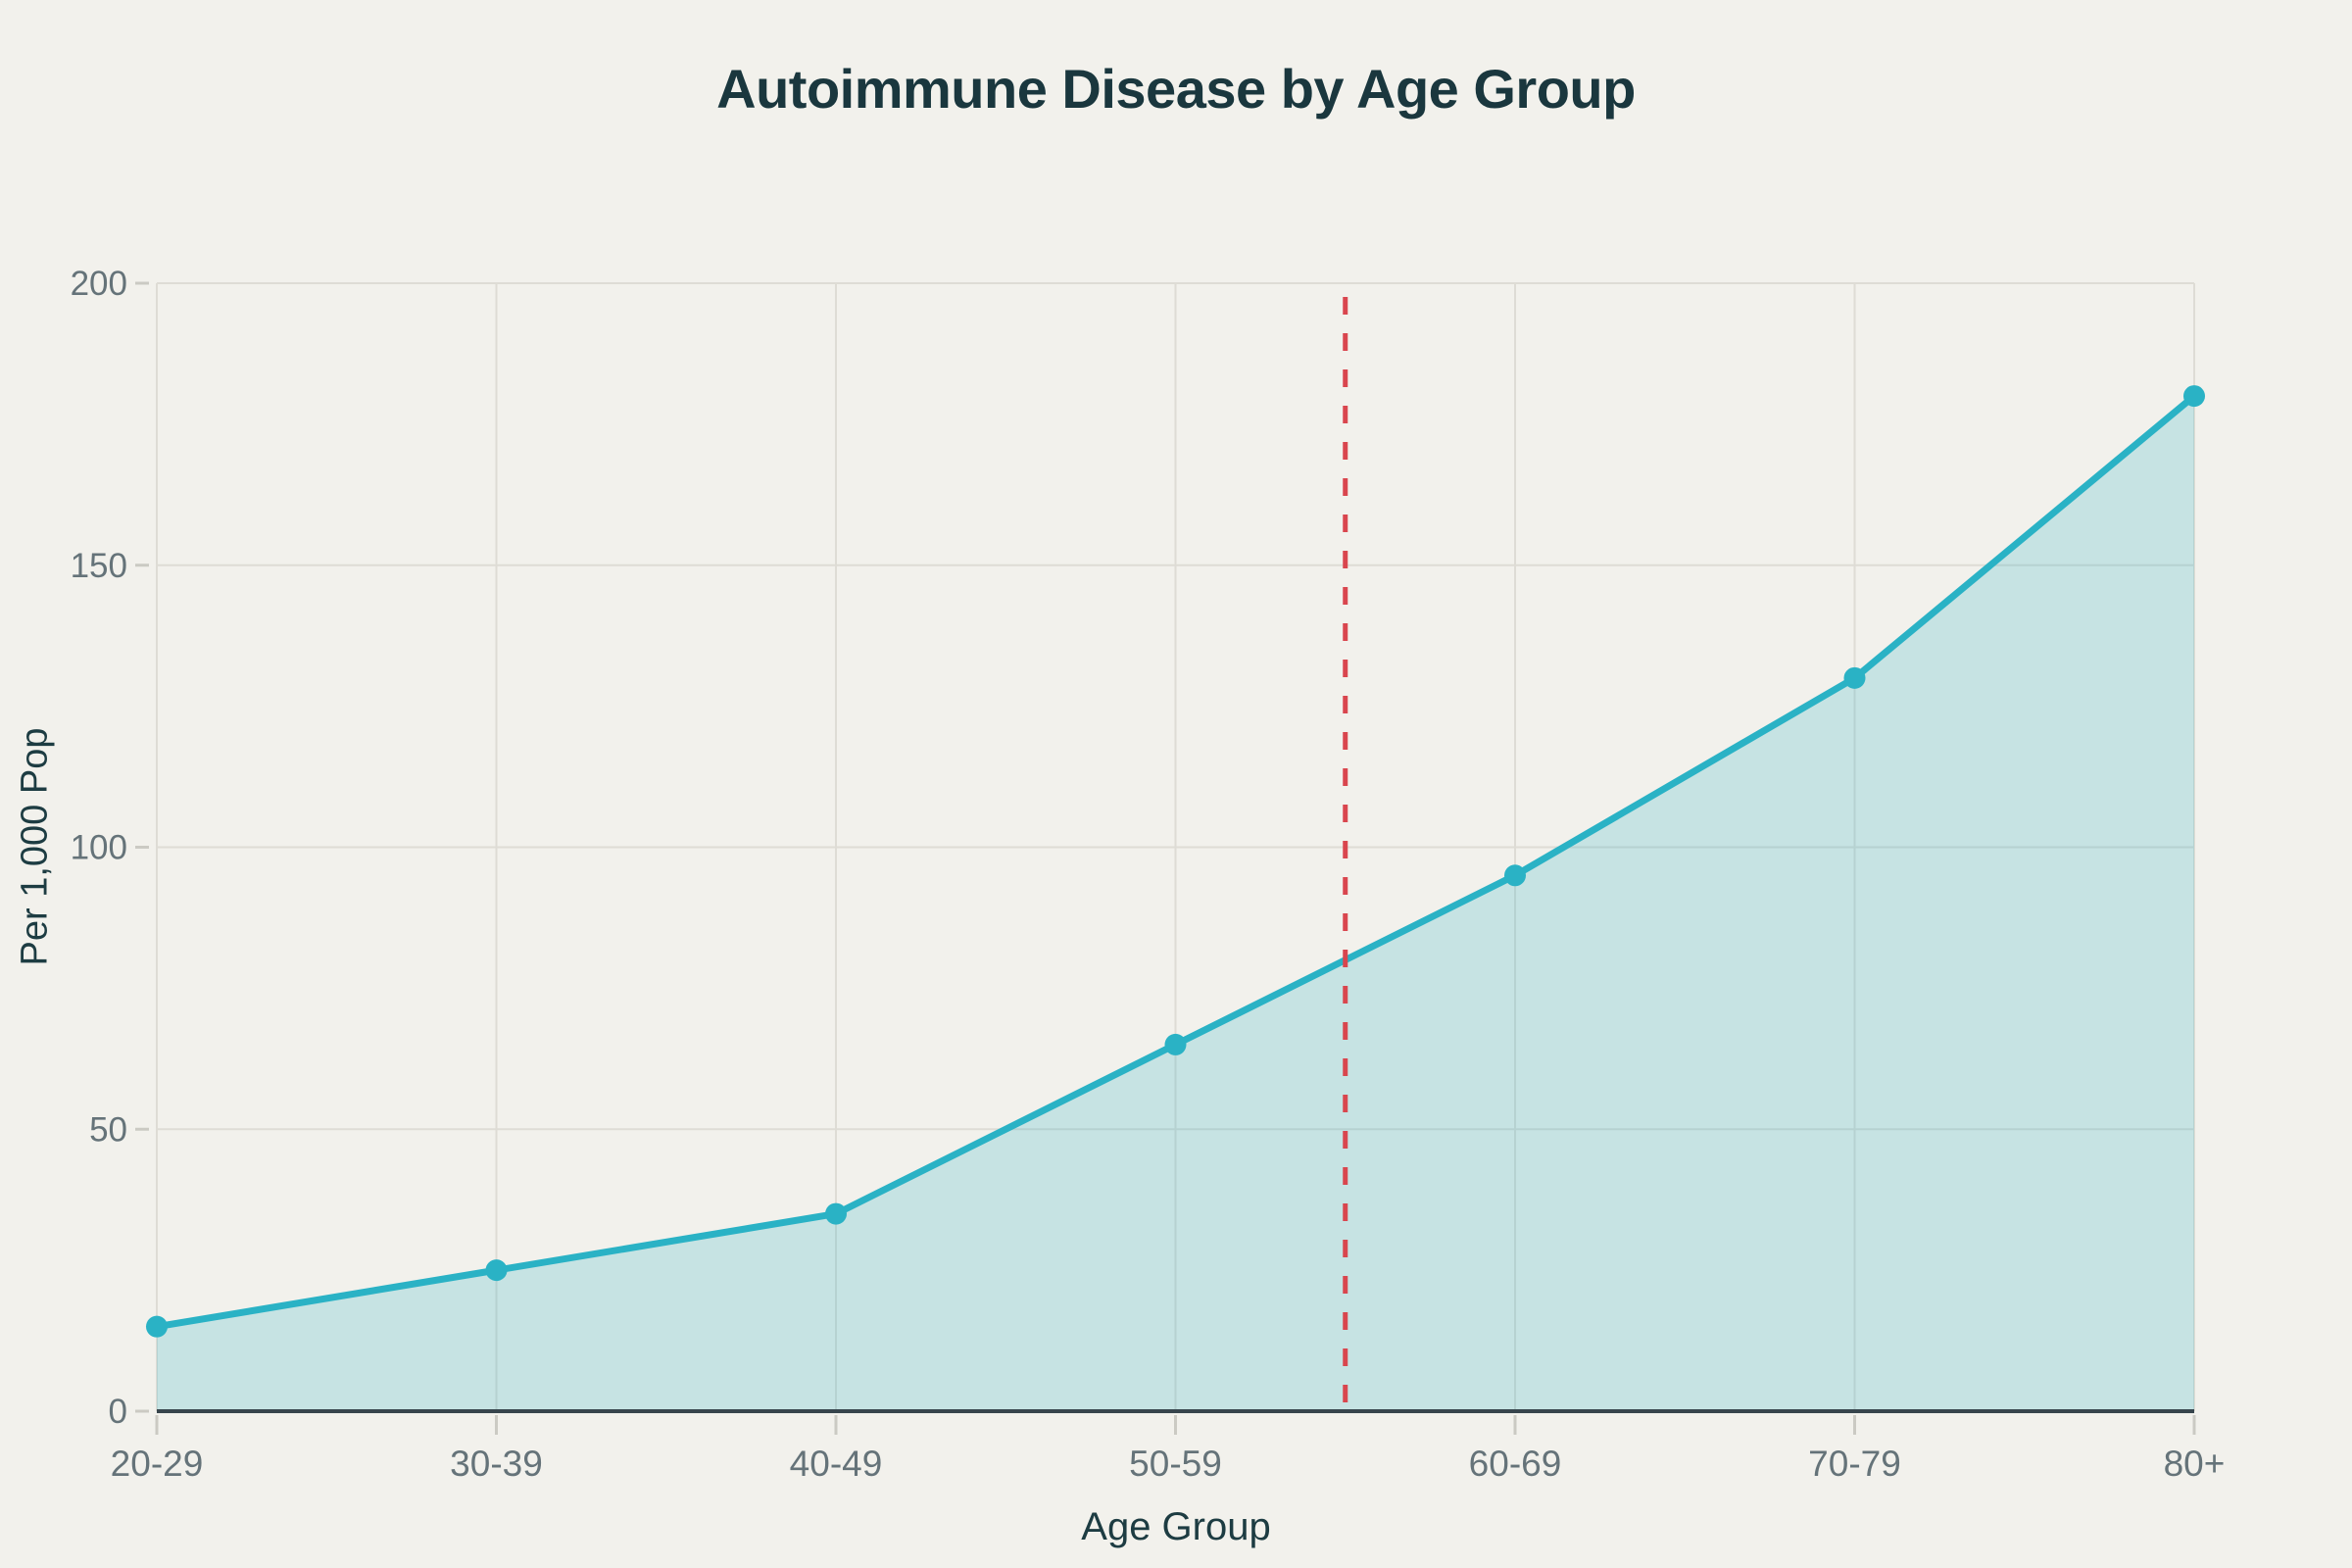 The image size is (2352, 1568). What do you see at coordinates (836, 1464) in the screenshot?
I see `x-tick-label: 40-49` at bounding box center [836, 1464].